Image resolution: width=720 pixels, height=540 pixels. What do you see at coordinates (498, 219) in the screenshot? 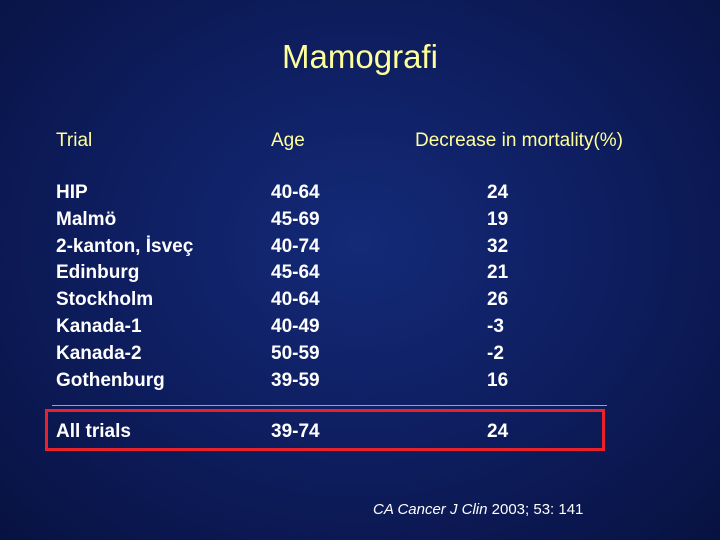
I see `mortality-decrease: 19` at bounding box center [498, 219].